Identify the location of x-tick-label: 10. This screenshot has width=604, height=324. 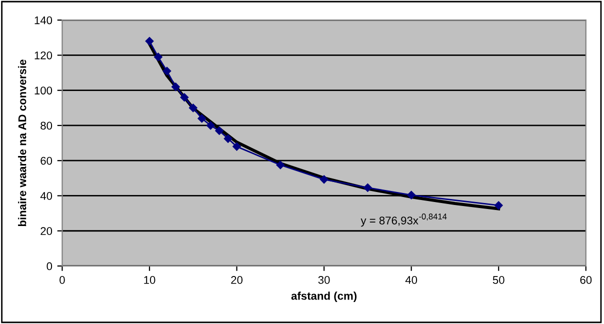
(150, 280).